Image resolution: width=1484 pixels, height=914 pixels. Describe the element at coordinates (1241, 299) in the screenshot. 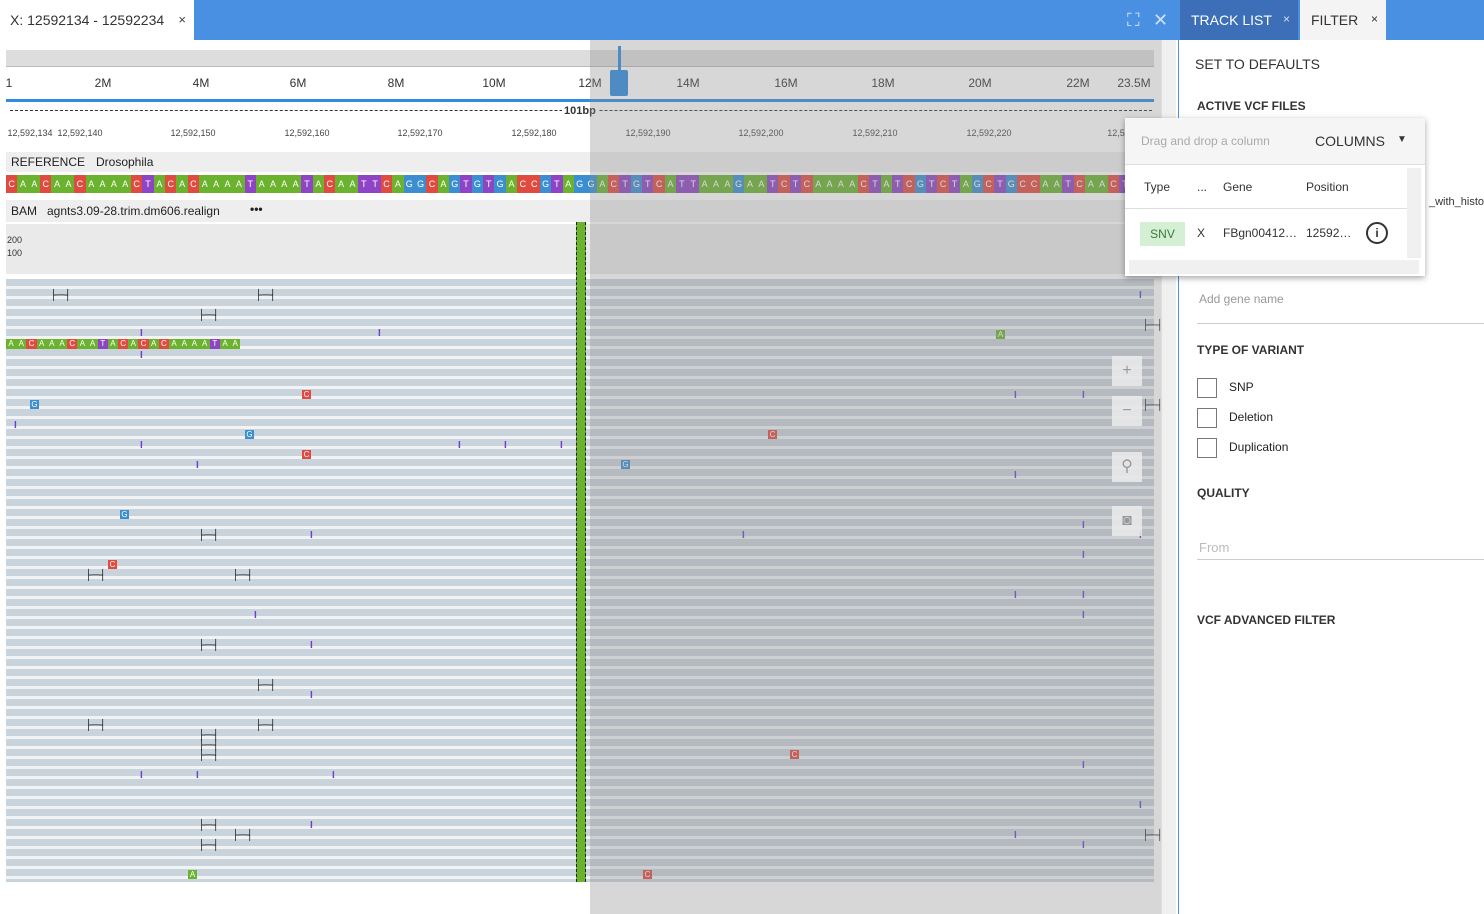

I see `gene-name-input: Add gene name` at that location.